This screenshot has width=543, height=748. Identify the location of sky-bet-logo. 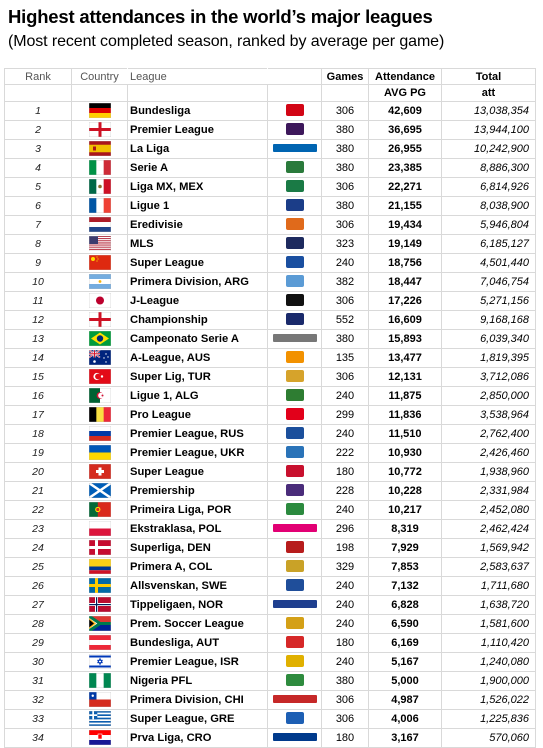
(294, 319).